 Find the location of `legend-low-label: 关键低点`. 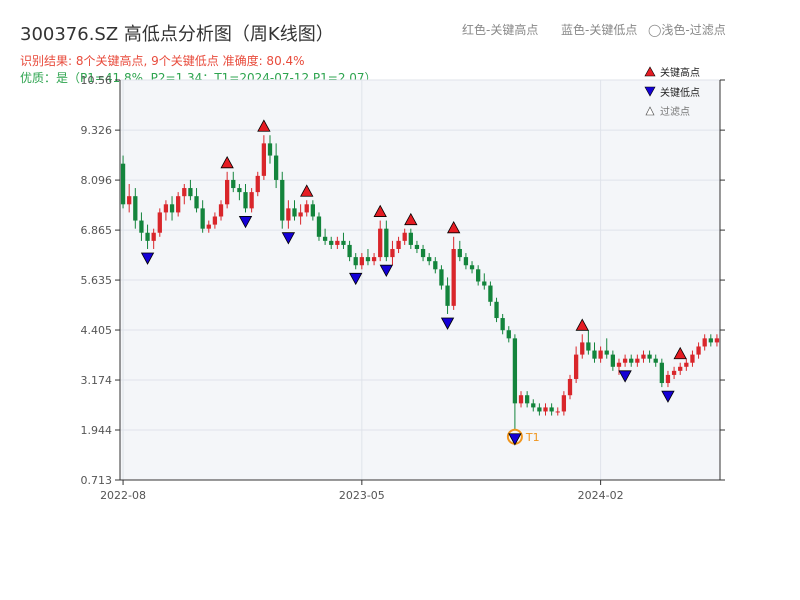

legend-low-label: 关键低点 is located at coordinates (680, 92).